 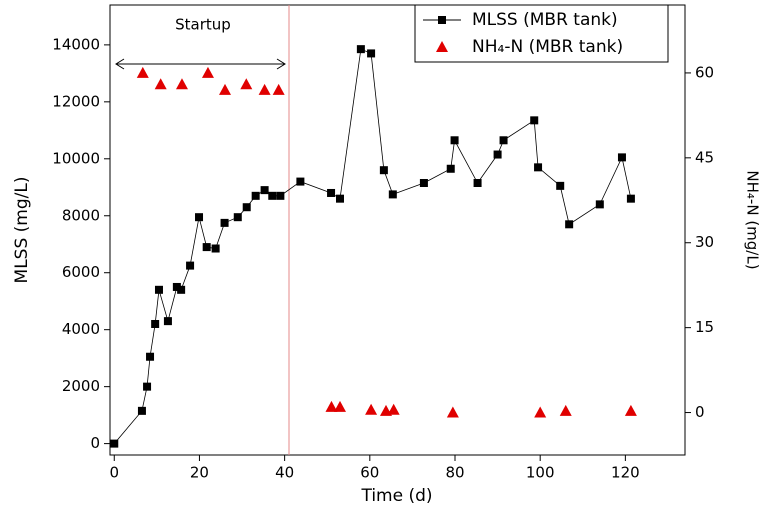 What do you see at coordinates (704, 72) in the screenshot?
I see `y2-tick-label: 60` at bounding box center [704, 72].